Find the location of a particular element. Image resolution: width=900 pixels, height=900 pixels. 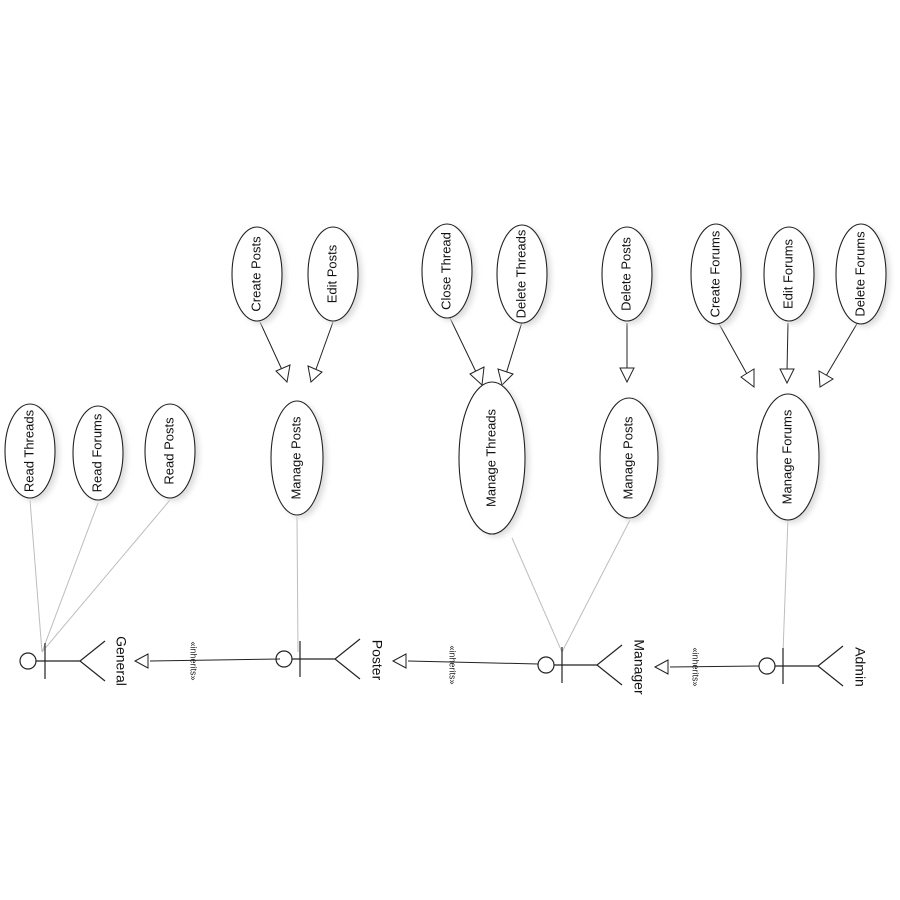

actor-general: General is located at coordinates (74, 661).